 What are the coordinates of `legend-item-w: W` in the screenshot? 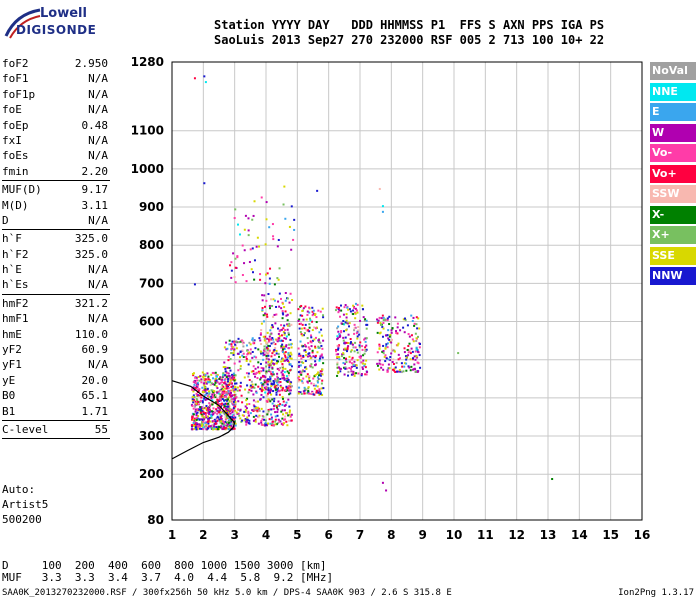 It's located at (673, 132).